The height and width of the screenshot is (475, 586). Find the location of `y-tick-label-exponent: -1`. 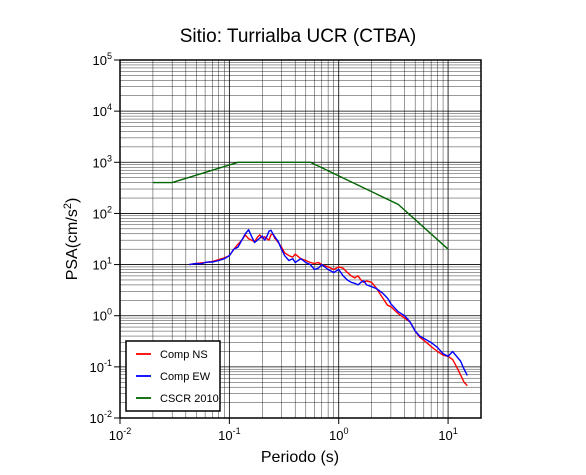

y-tick-label-exponent: -1 is located at coordinates (108, 363).